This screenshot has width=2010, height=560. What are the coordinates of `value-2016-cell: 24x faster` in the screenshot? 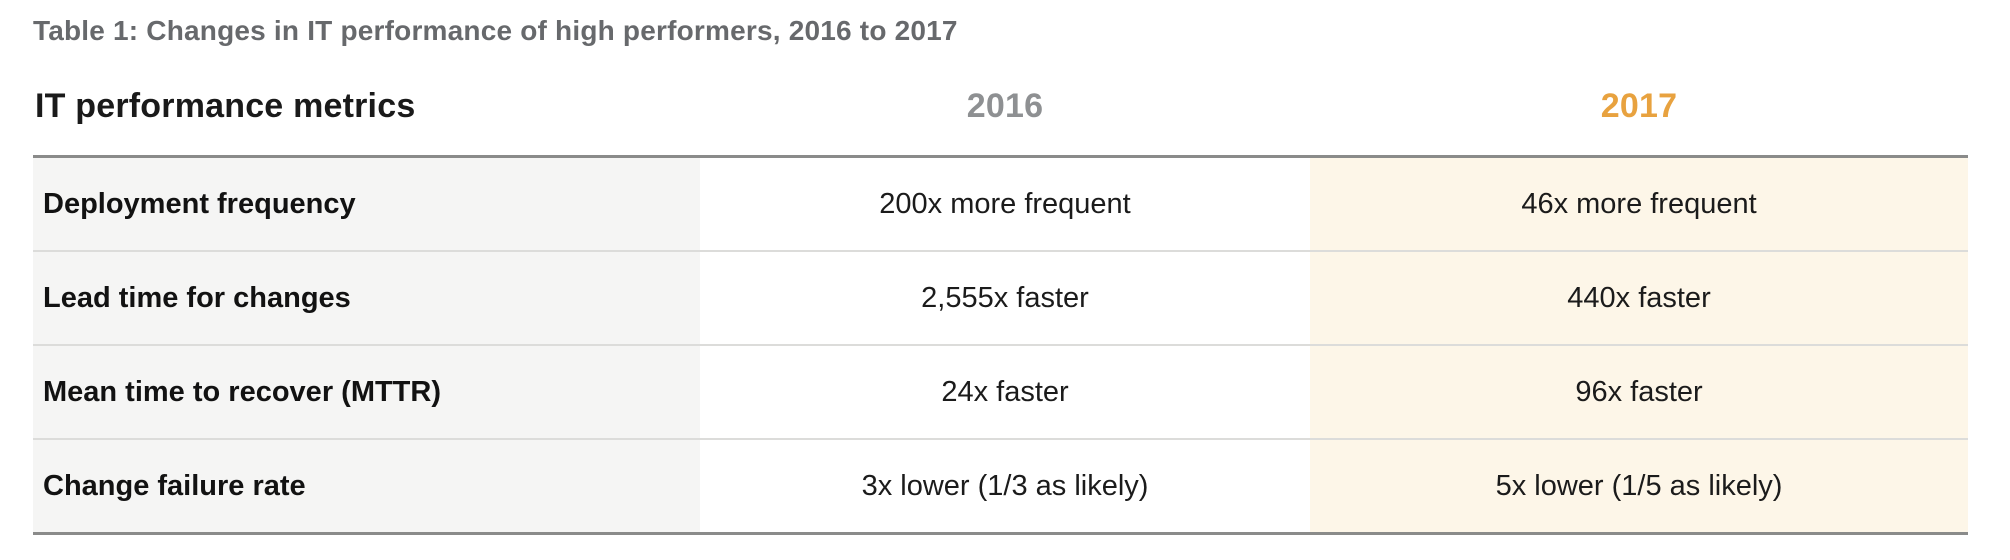 It's located at (1005, 392).